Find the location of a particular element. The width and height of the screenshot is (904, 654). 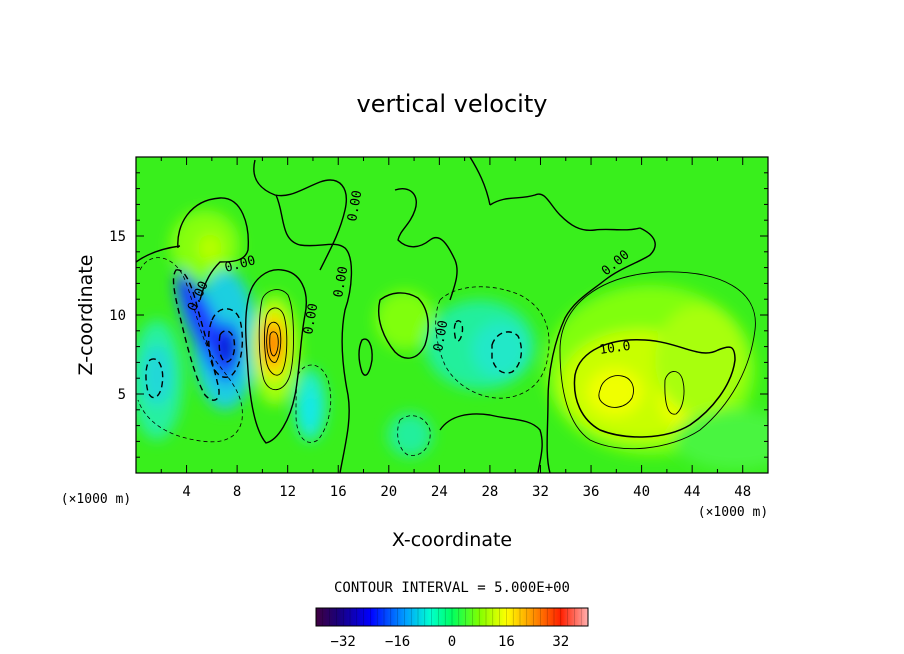

colorbar-tick-label: −16 is located at coordinates (397, 642).